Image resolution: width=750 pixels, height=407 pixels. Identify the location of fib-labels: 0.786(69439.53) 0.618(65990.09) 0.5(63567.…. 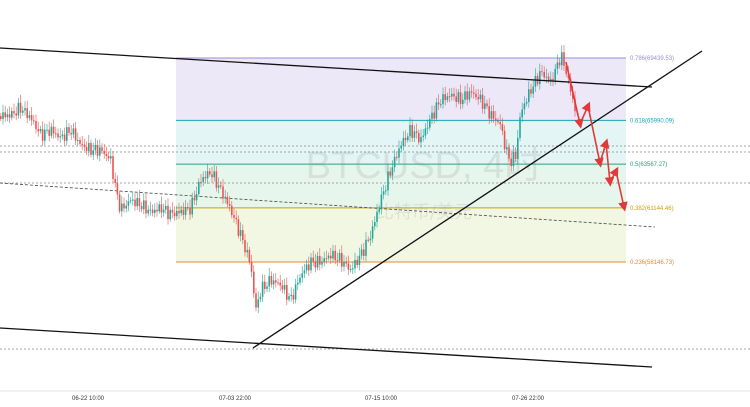
(652, 161).